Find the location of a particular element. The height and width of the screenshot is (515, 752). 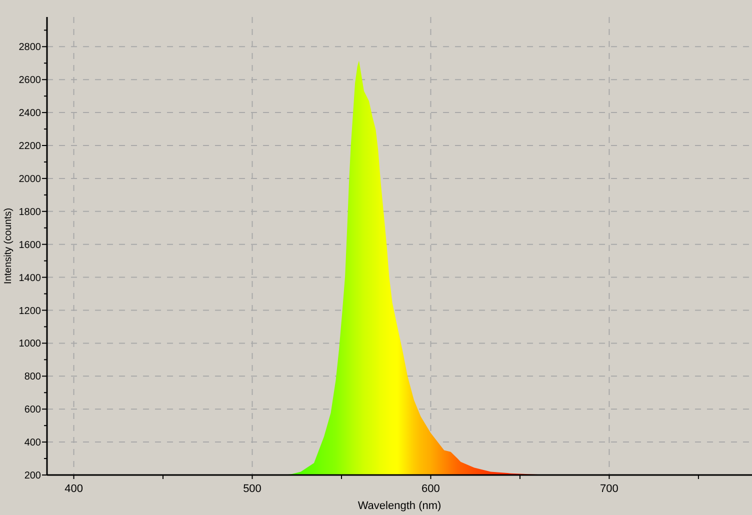

x-axis-title: Wavelength (nm) is located at coordinates (400, 506).